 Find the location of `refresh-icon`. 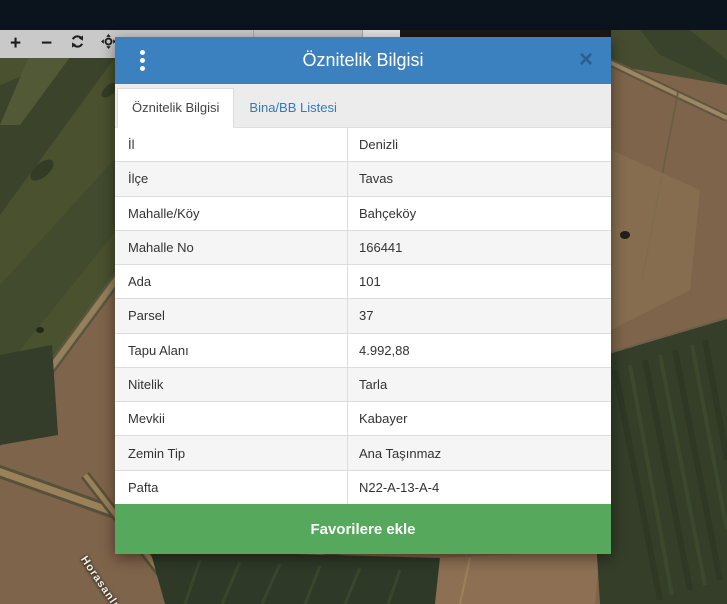

refresh-icon is located at coordinates (77, 44).